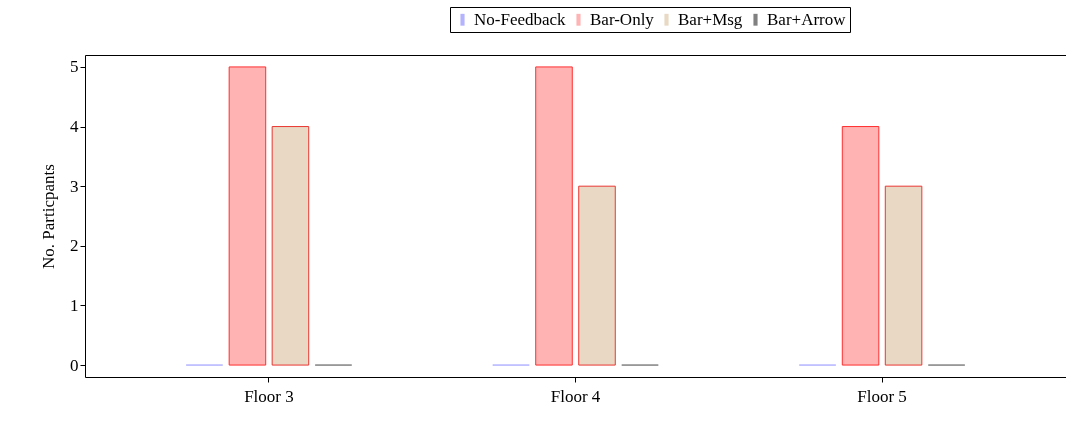  I want to click on legend-label: No-Feedback, so click(520, 19).